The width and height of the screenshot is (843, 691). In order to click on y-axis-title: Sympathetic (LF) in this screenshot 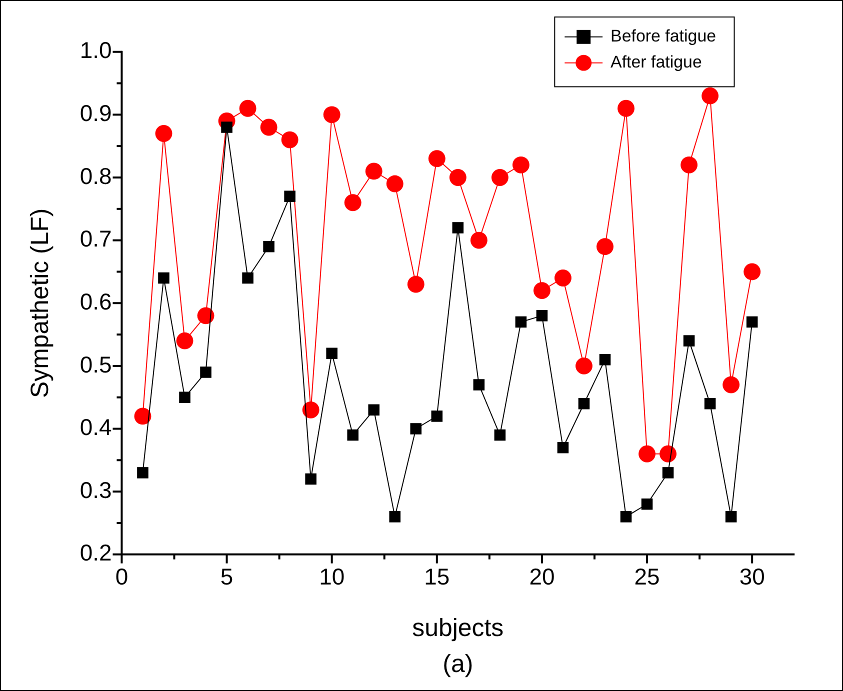, I will do `click(40, 303)`.